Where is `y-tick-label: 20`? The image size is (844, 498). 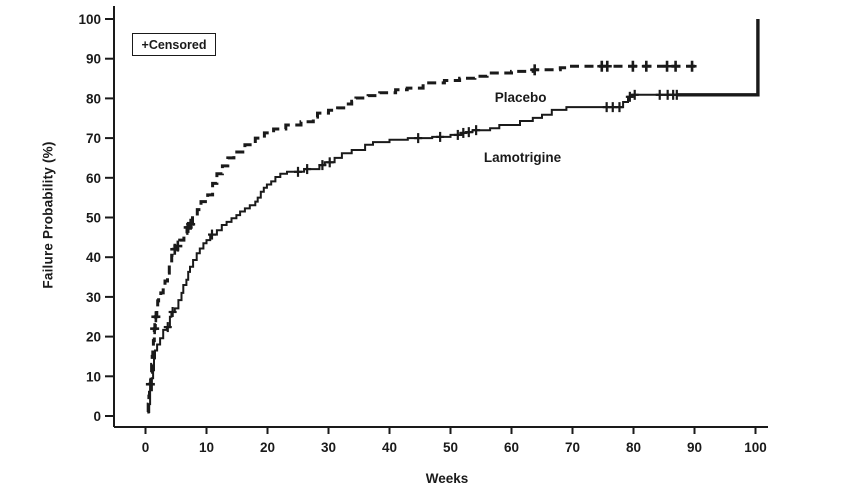 y-tick-label: 20 is located at coordinates (93, 337).